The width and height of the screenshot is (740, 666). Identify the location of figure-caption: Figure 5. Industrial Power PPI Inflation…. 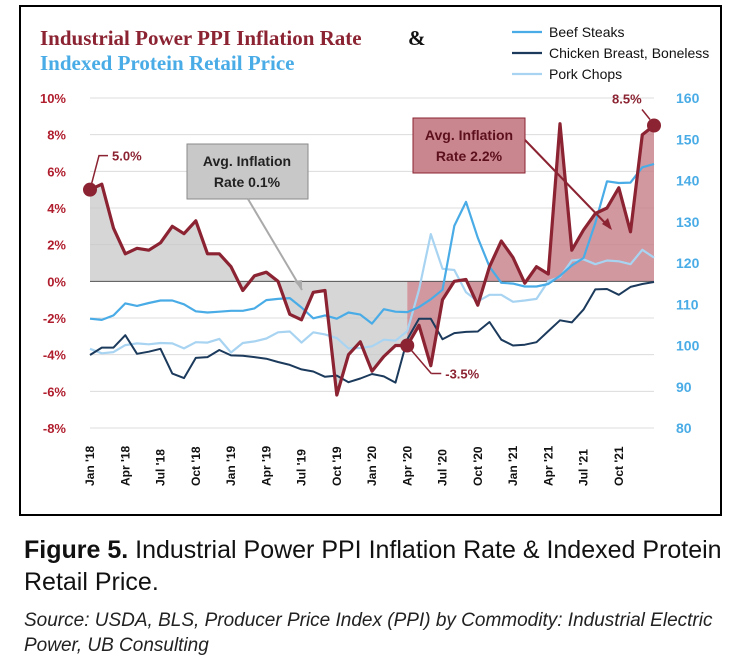
(374, 566).